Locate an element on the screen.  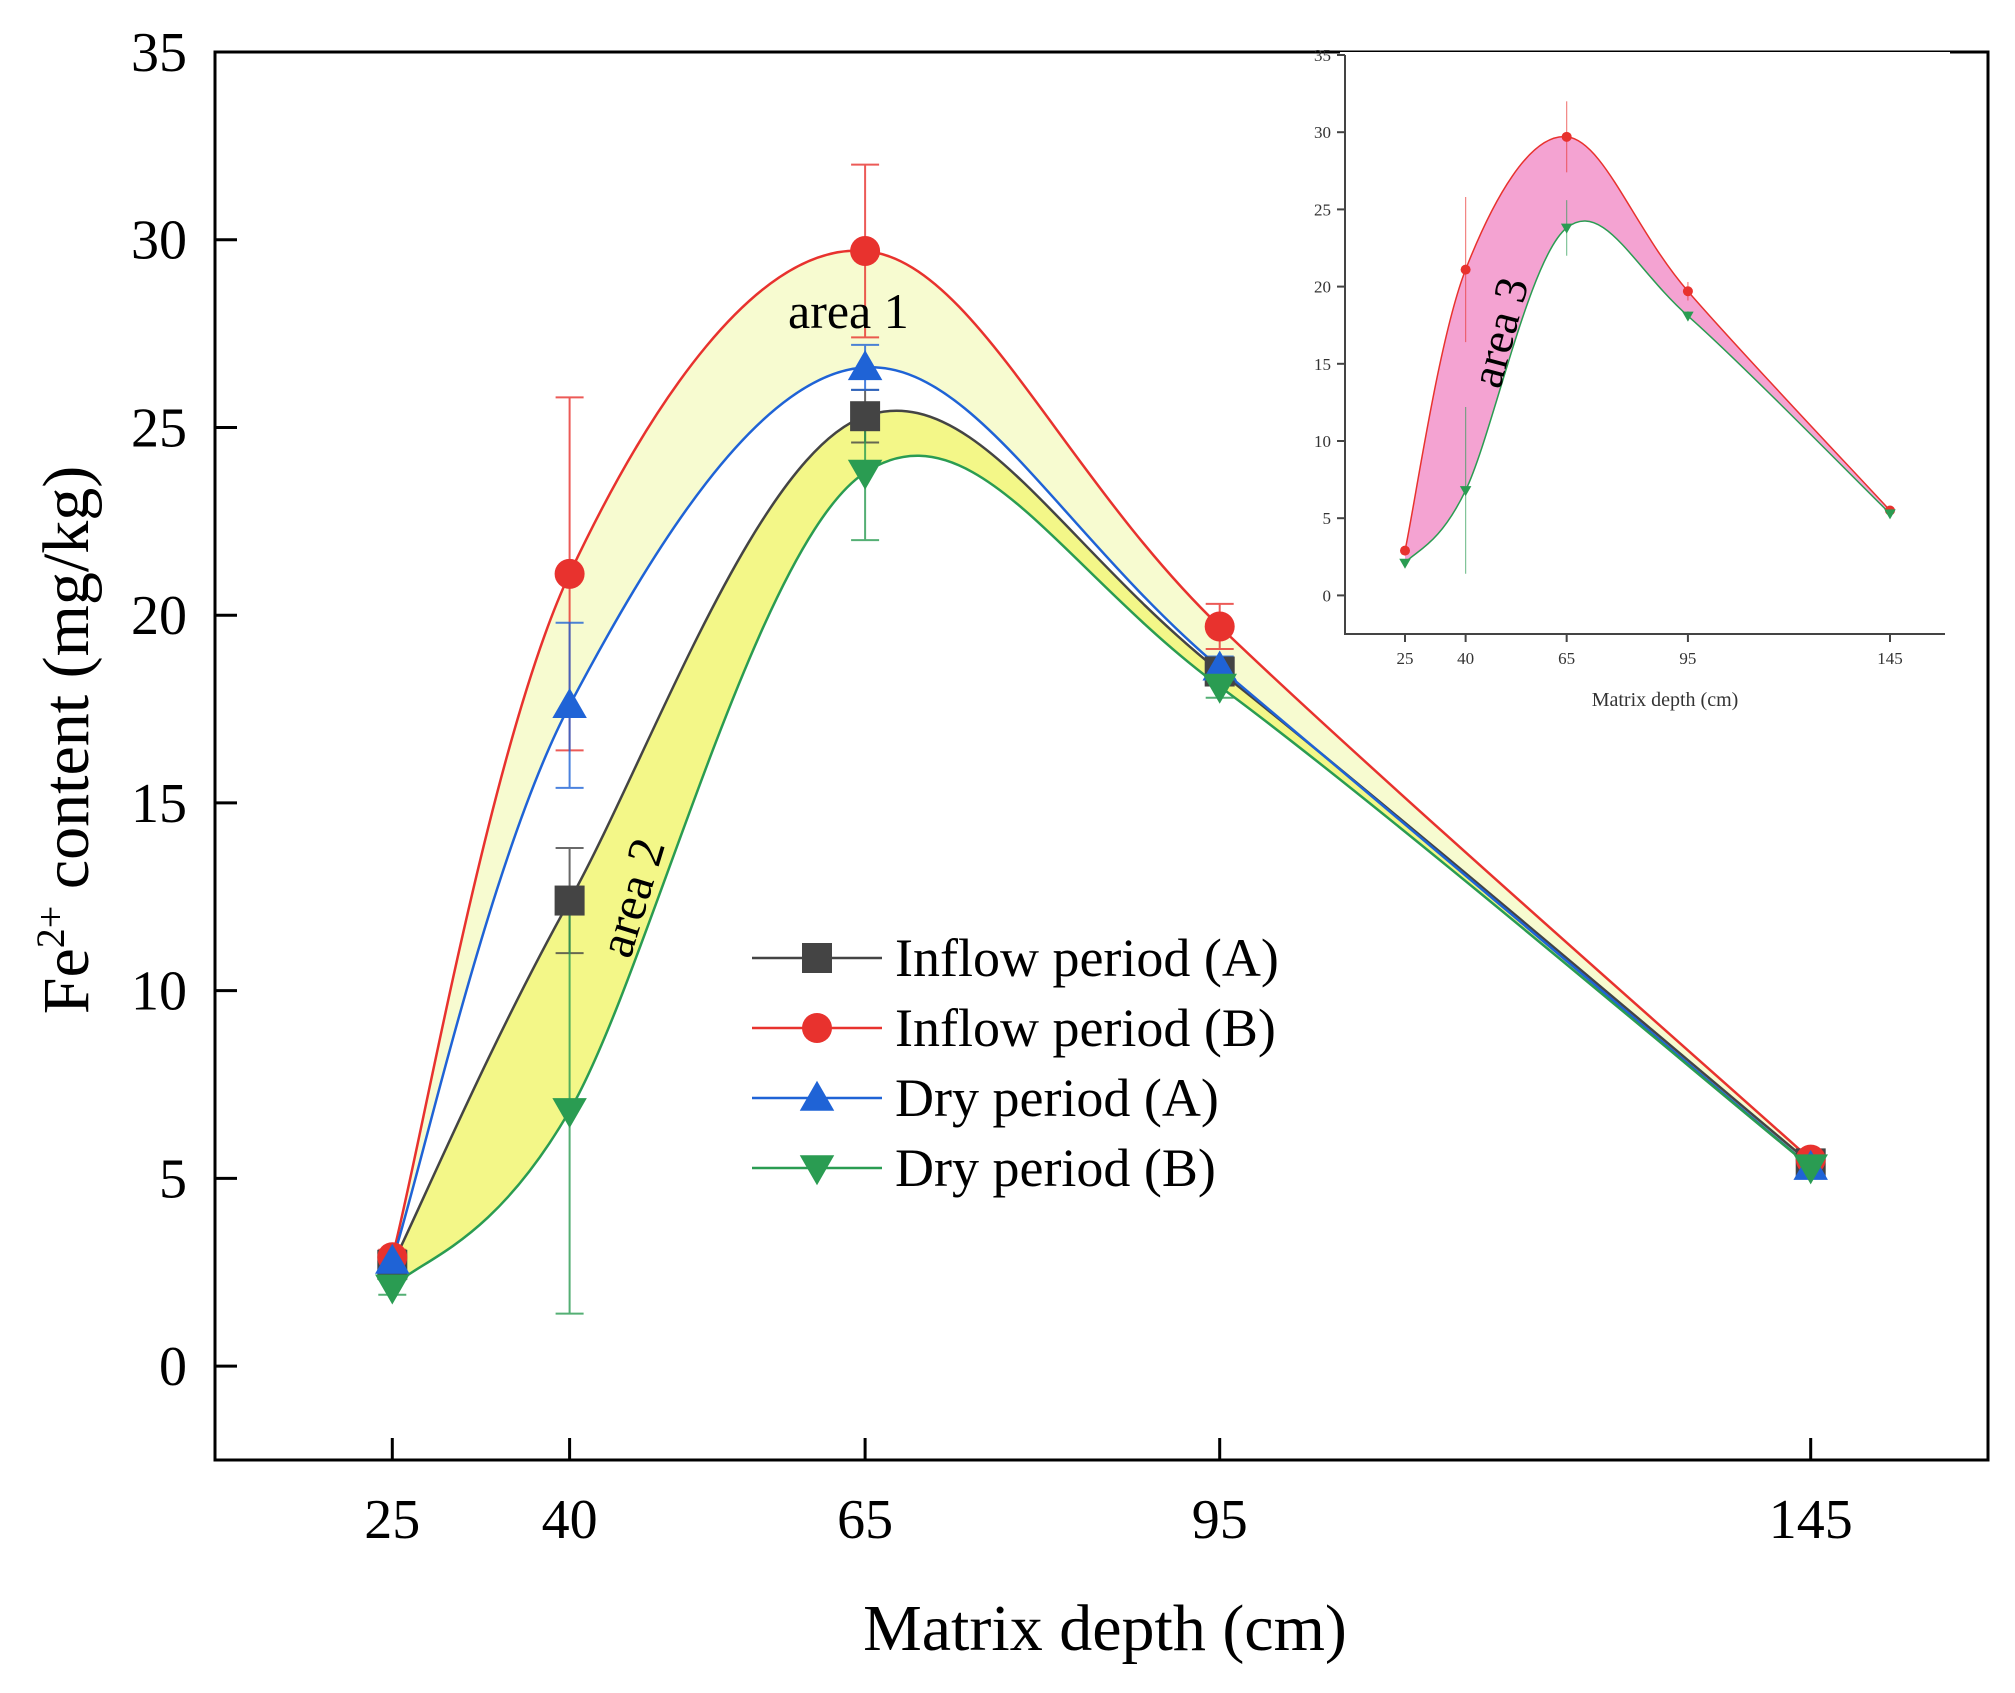
x-tick-label: 25 is located at coordinates (392, 1520).